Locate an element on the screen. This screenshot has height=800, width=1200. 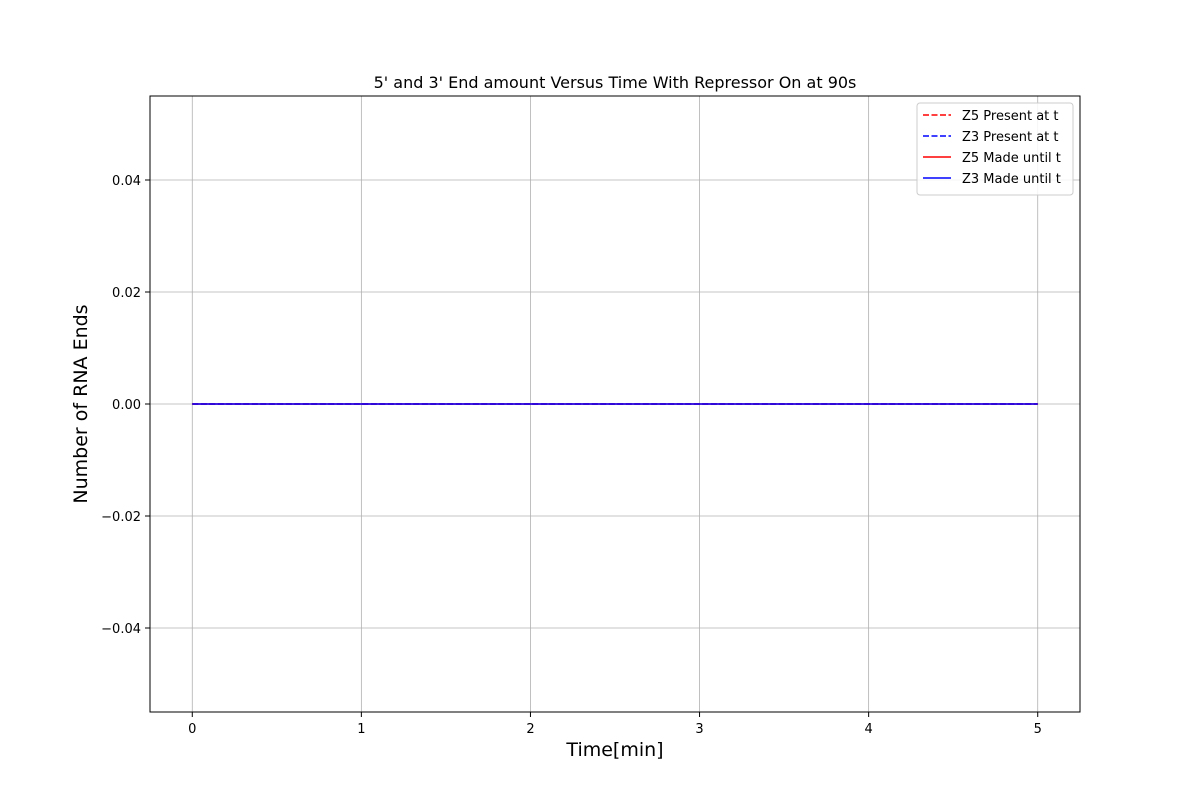
x-tick-label: 2 is located at coordinates (530, 729).